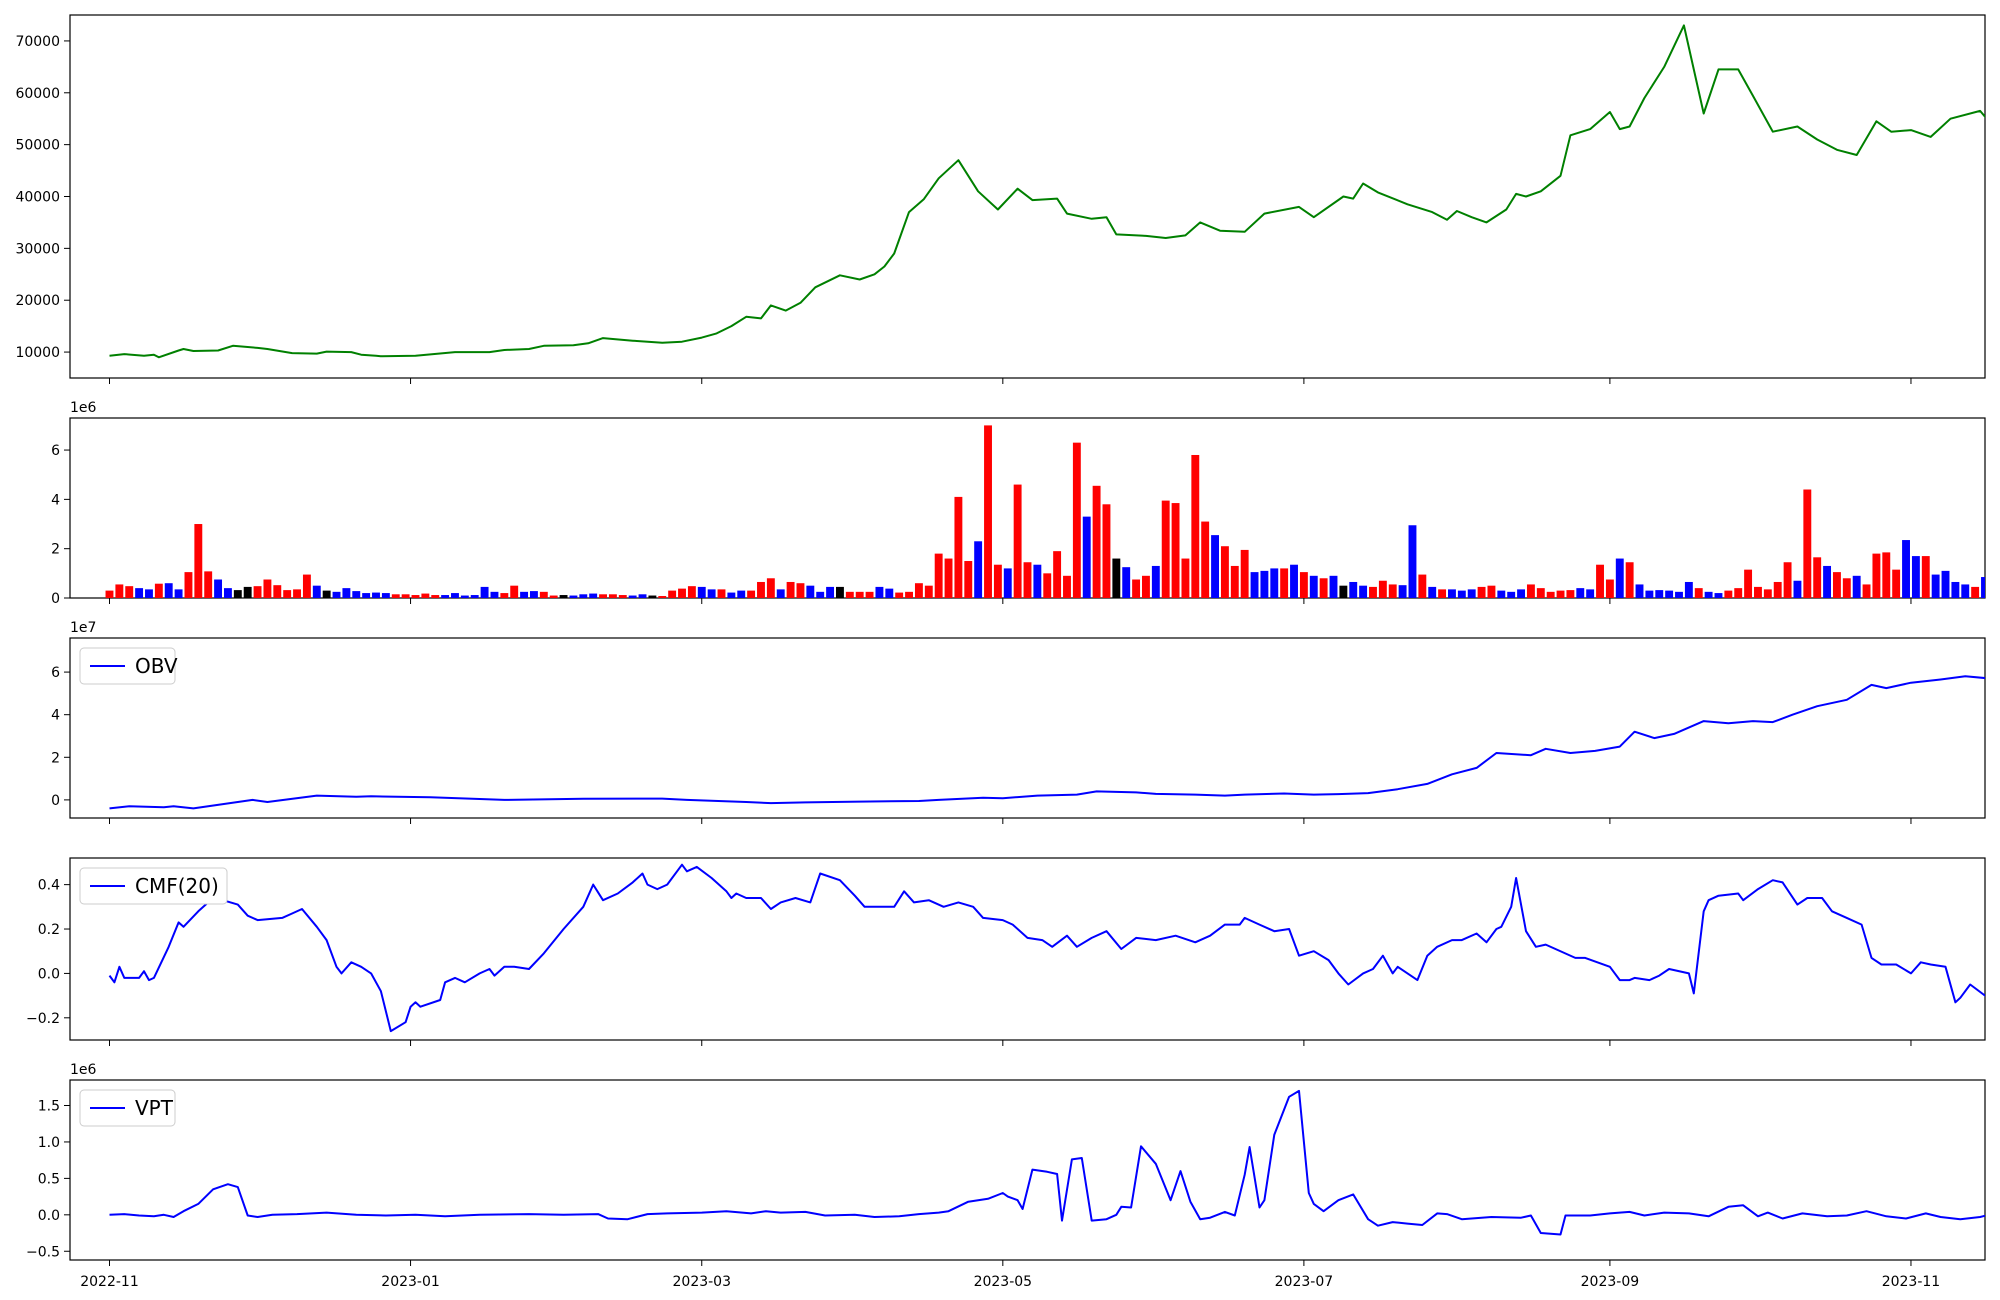 This screenshot has width=2000, height=1300. I want to click on y-tick-label: 70000, so click(37, 42).